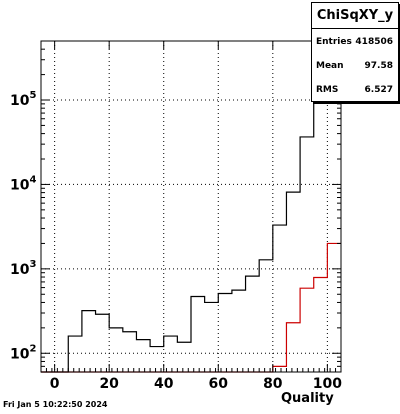 The height and width of the screenshot is (414, 400). I want to click on y-tick-label: 104, so click(23, 183).